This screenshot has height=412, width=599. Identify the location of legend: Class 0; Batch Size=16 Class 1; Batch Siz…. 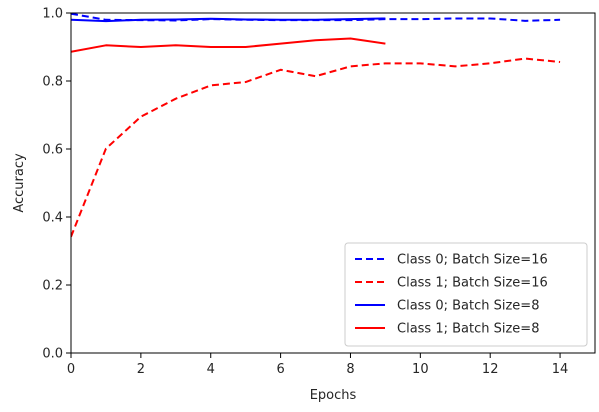
(466, 294).